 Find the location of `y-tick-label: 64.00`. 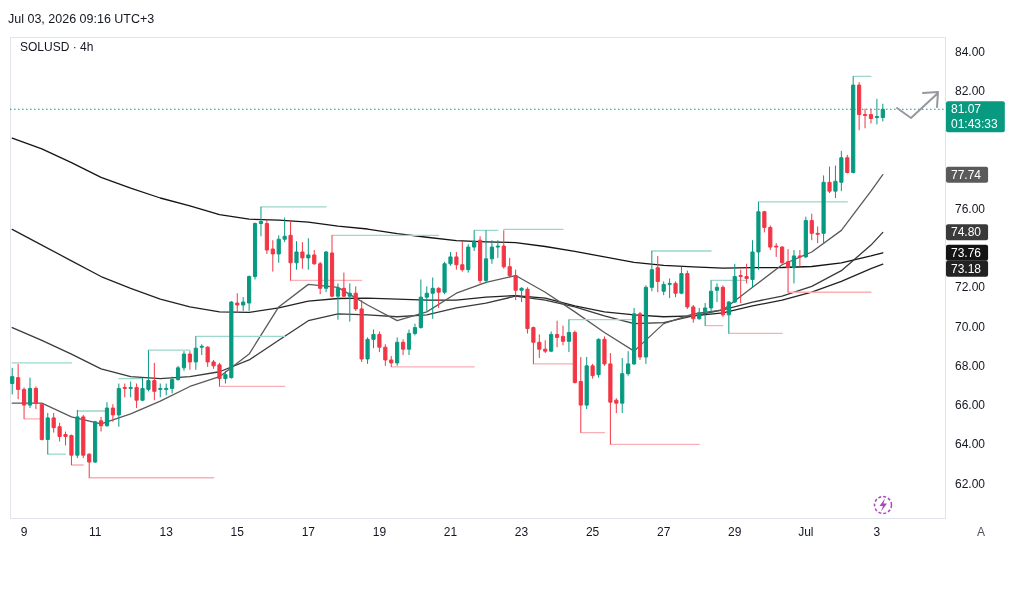

y-tick-label: 64.00 is located at coordinates (970, 444).